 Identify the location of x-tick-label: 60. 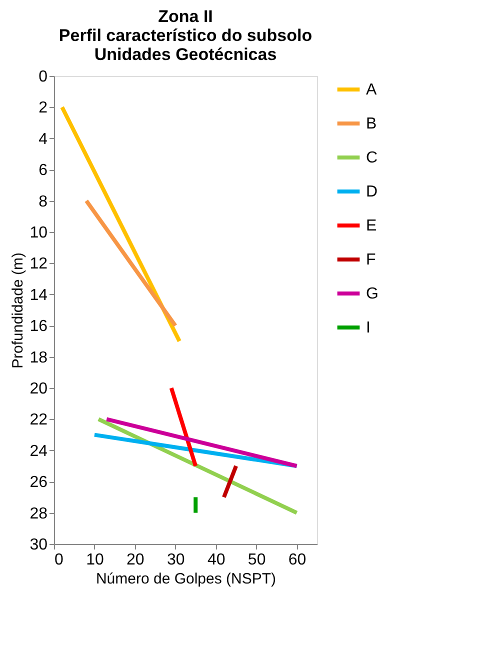
(297, 560).